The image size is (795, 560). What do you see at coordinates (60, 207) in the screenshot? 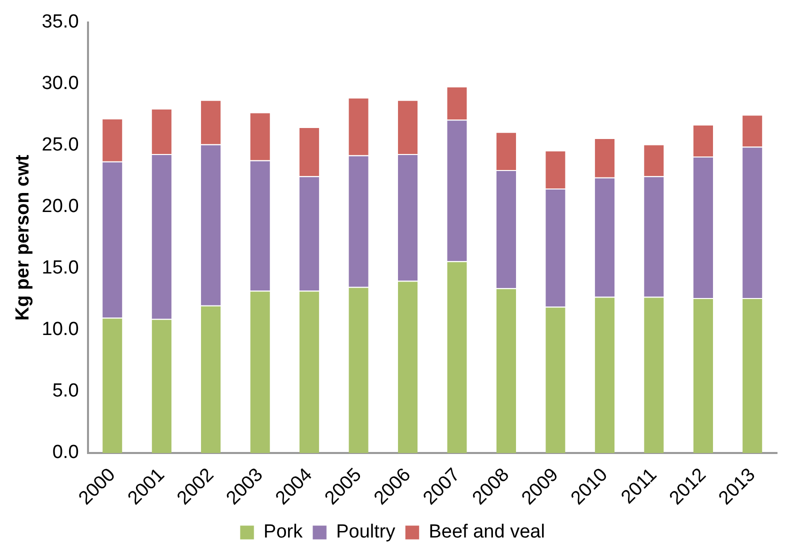
I see `y-tick-label: 20.0` at bounding box center [60, 207].